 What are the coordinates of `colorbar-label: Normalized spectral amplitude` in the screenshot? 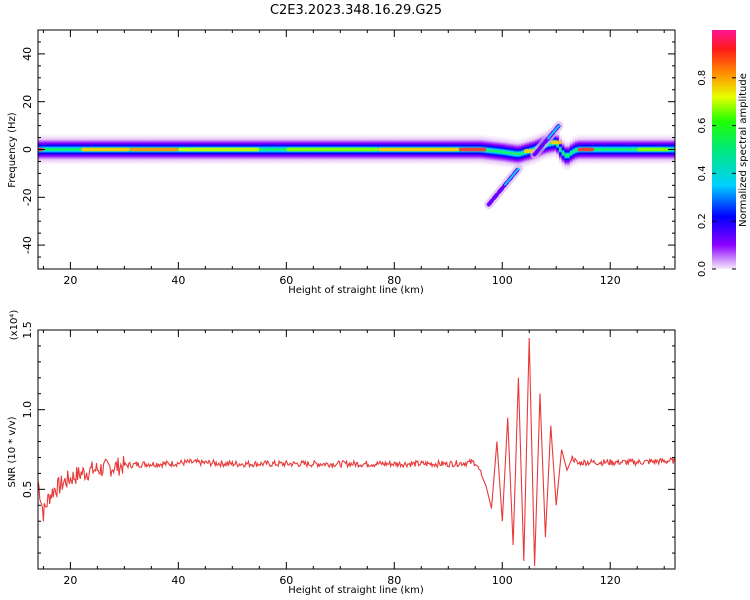 It's located at (743, 150).